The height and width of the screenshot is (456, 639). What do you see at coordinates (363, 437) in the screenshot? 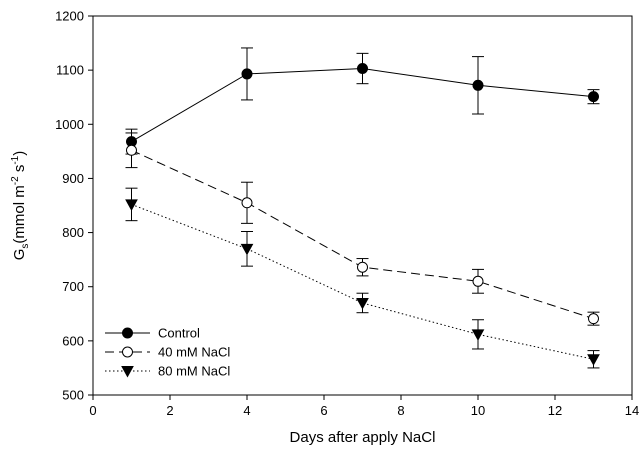
I see `x-axis-title: Days after apply NaCl` at bounding box center [363, 437].